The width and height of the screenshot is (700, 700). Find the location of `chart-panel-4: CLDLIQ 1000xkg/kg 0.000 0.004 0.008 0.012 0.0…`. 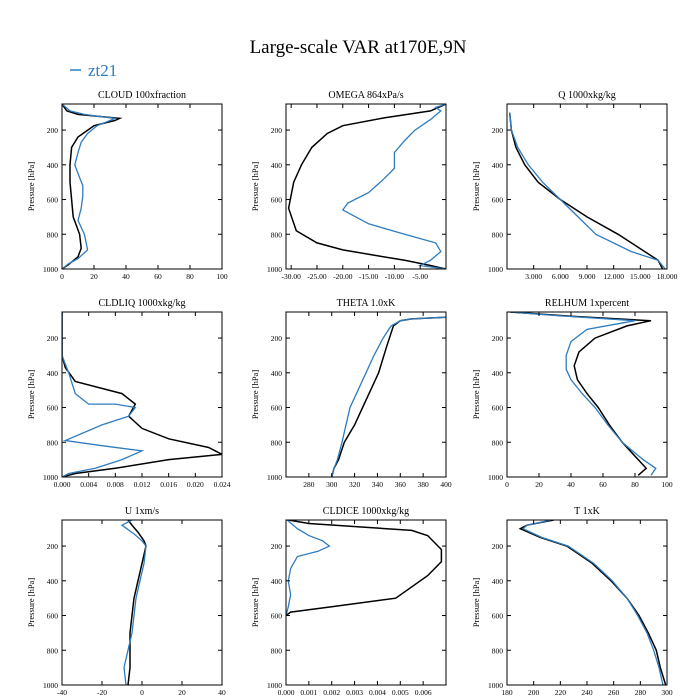

chart-panel-4: CLDLIQ 1000xkg/kg 0.000 0.004 0.008 0.012 0.0… is located at coordinates (128, 393).